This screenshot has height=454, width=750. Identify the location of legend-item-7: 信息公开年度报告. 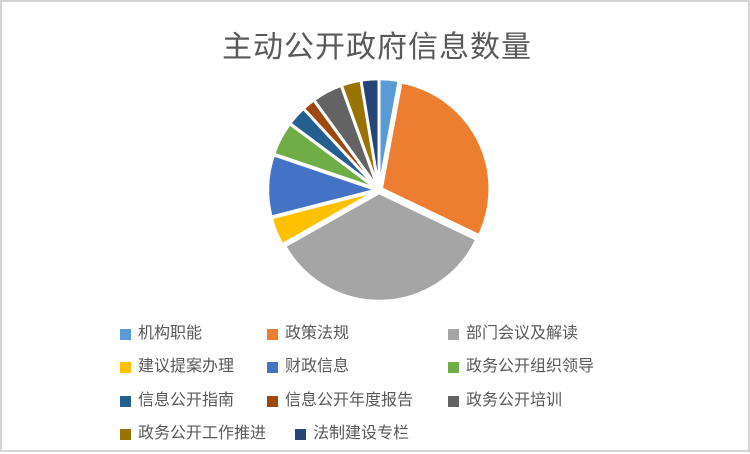
(340, 401).